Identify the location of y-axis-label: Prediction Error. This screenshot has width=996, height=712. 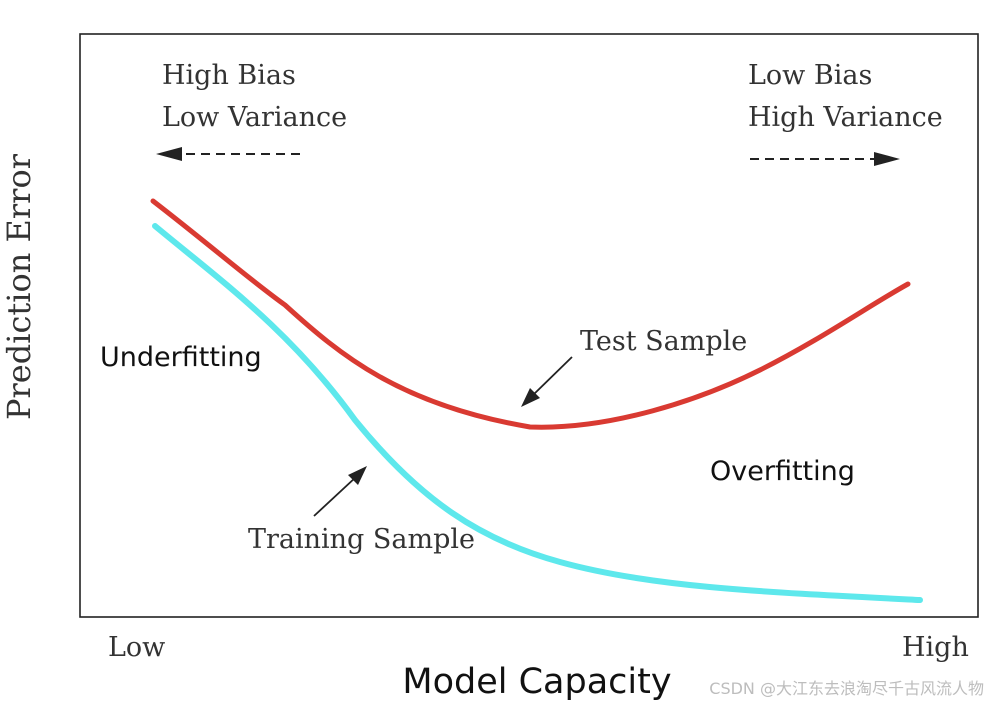
(19, 286).